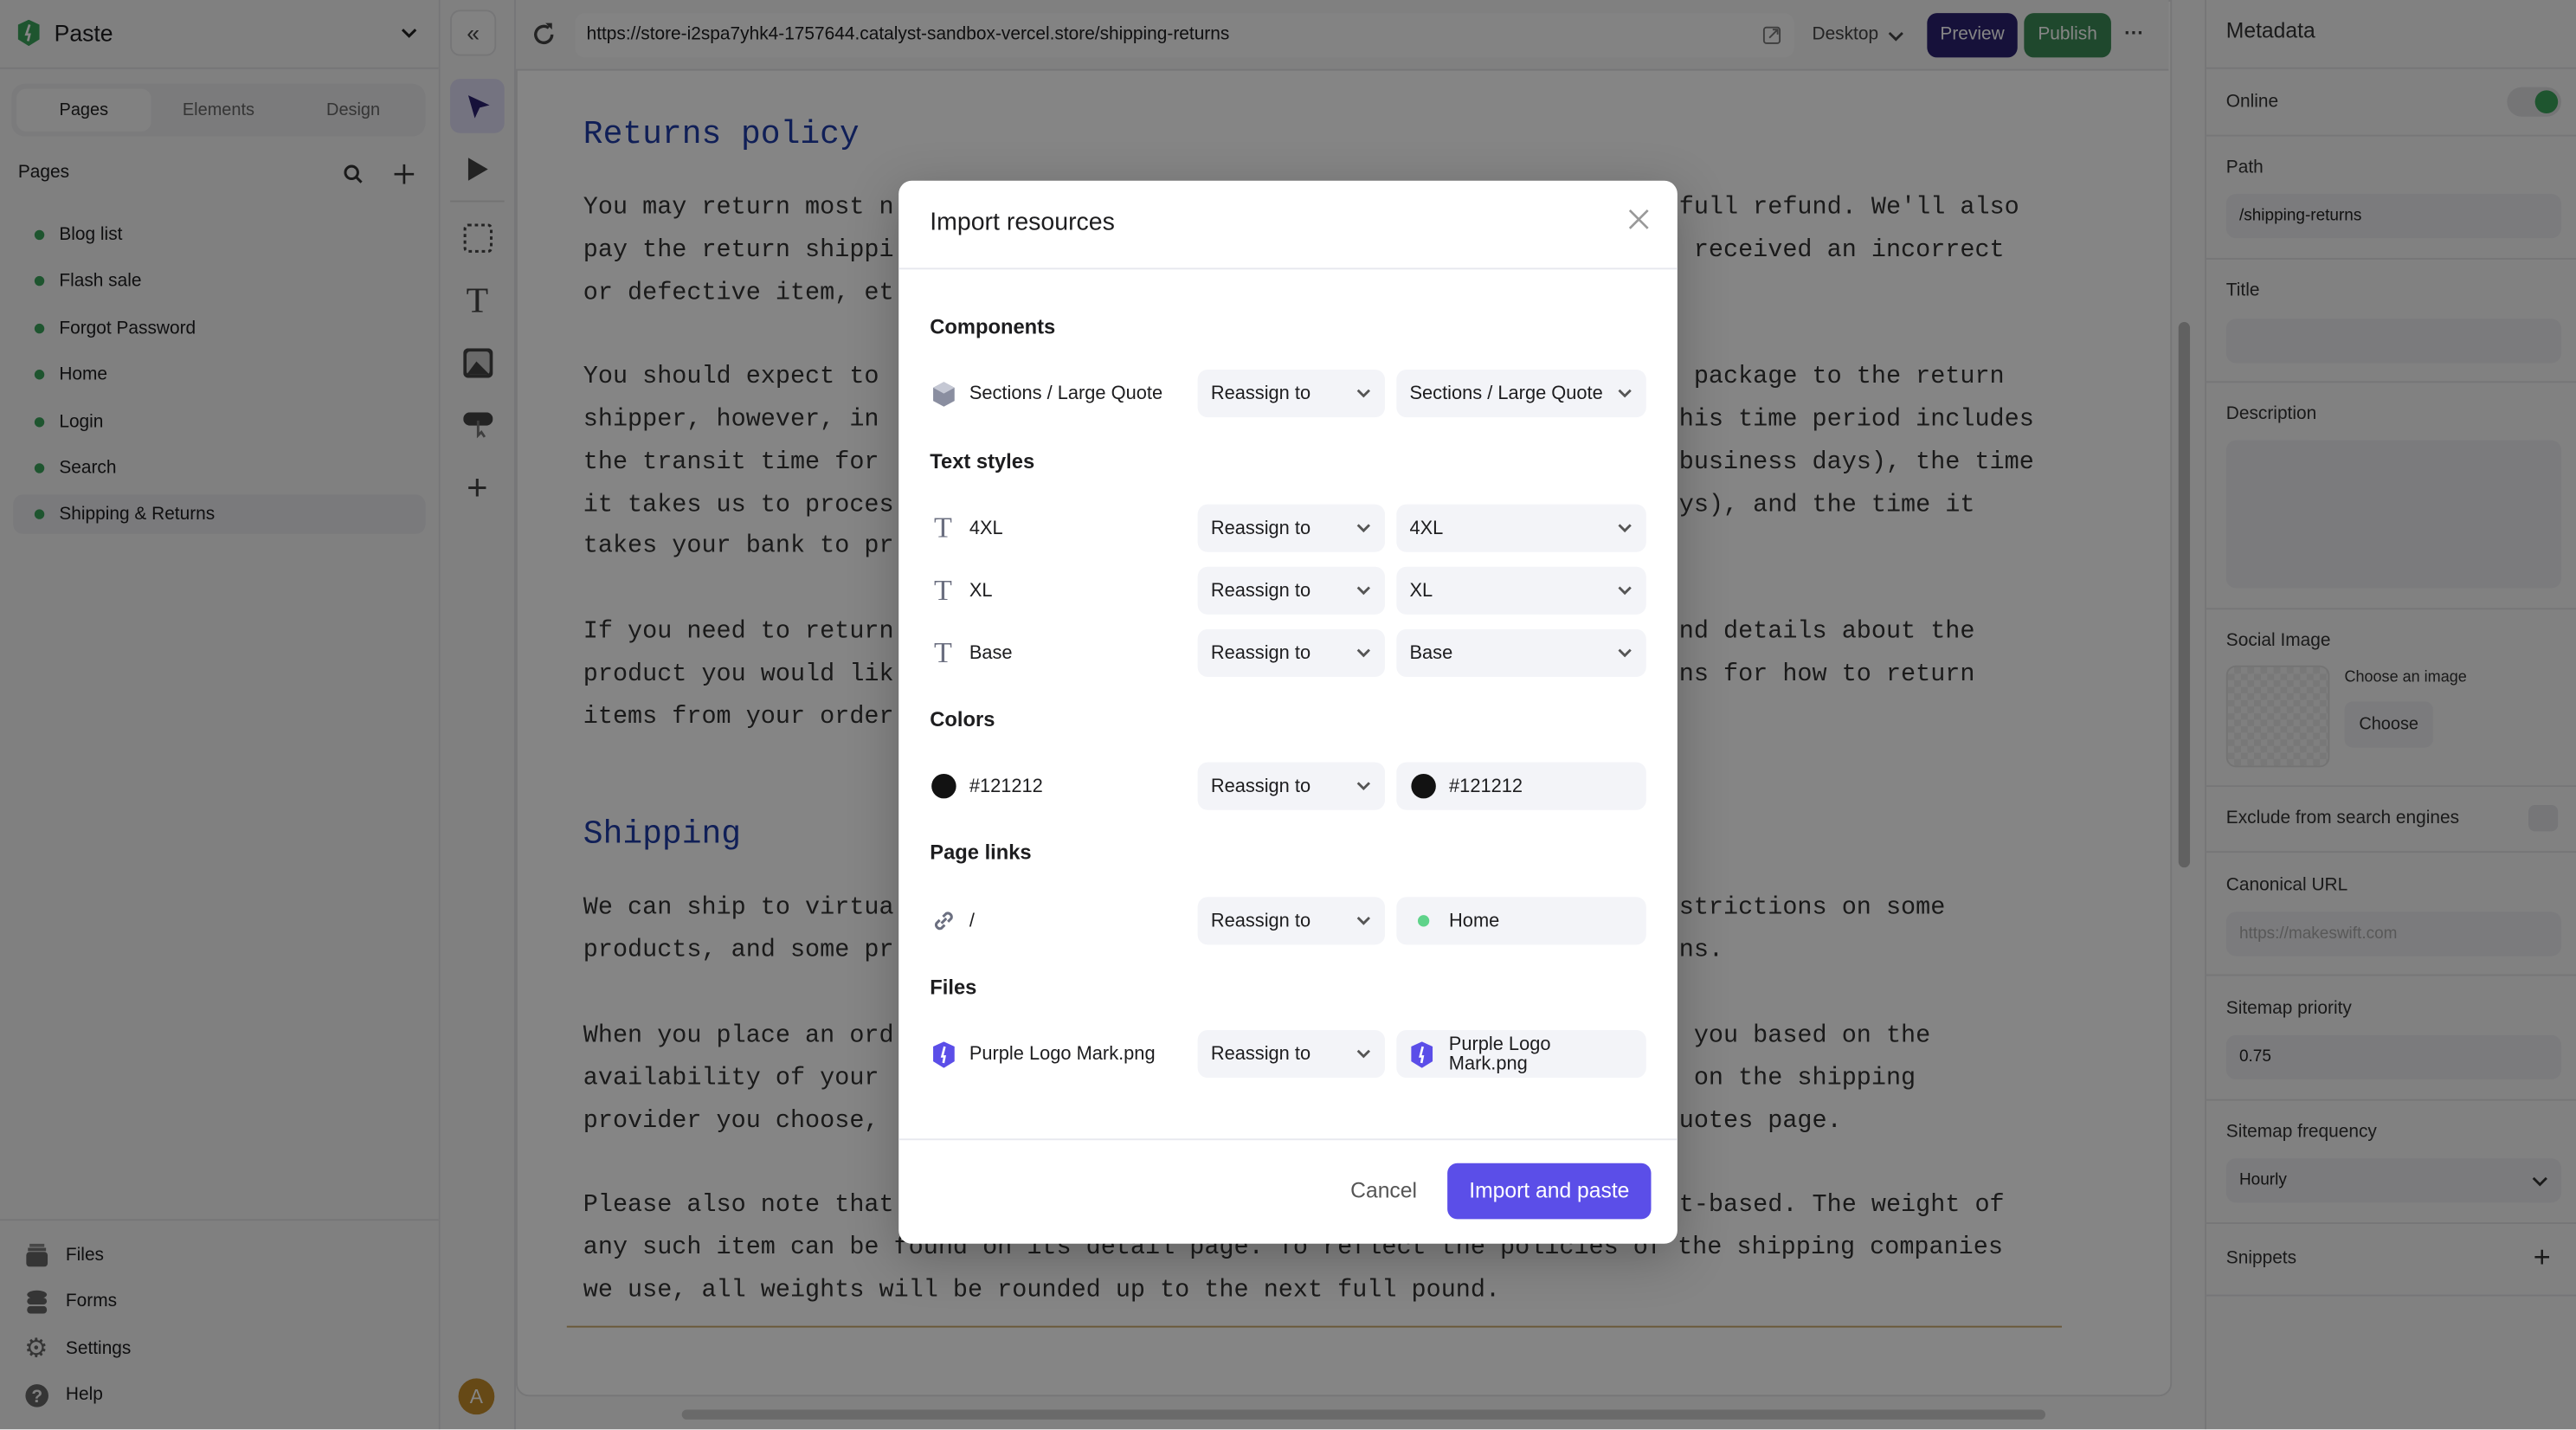 This screenshot has height=1430, width=2576. Describe the element at coordinates (137, 515) in the screenshot. I see `page-label: Shipping & Returns` at that location.